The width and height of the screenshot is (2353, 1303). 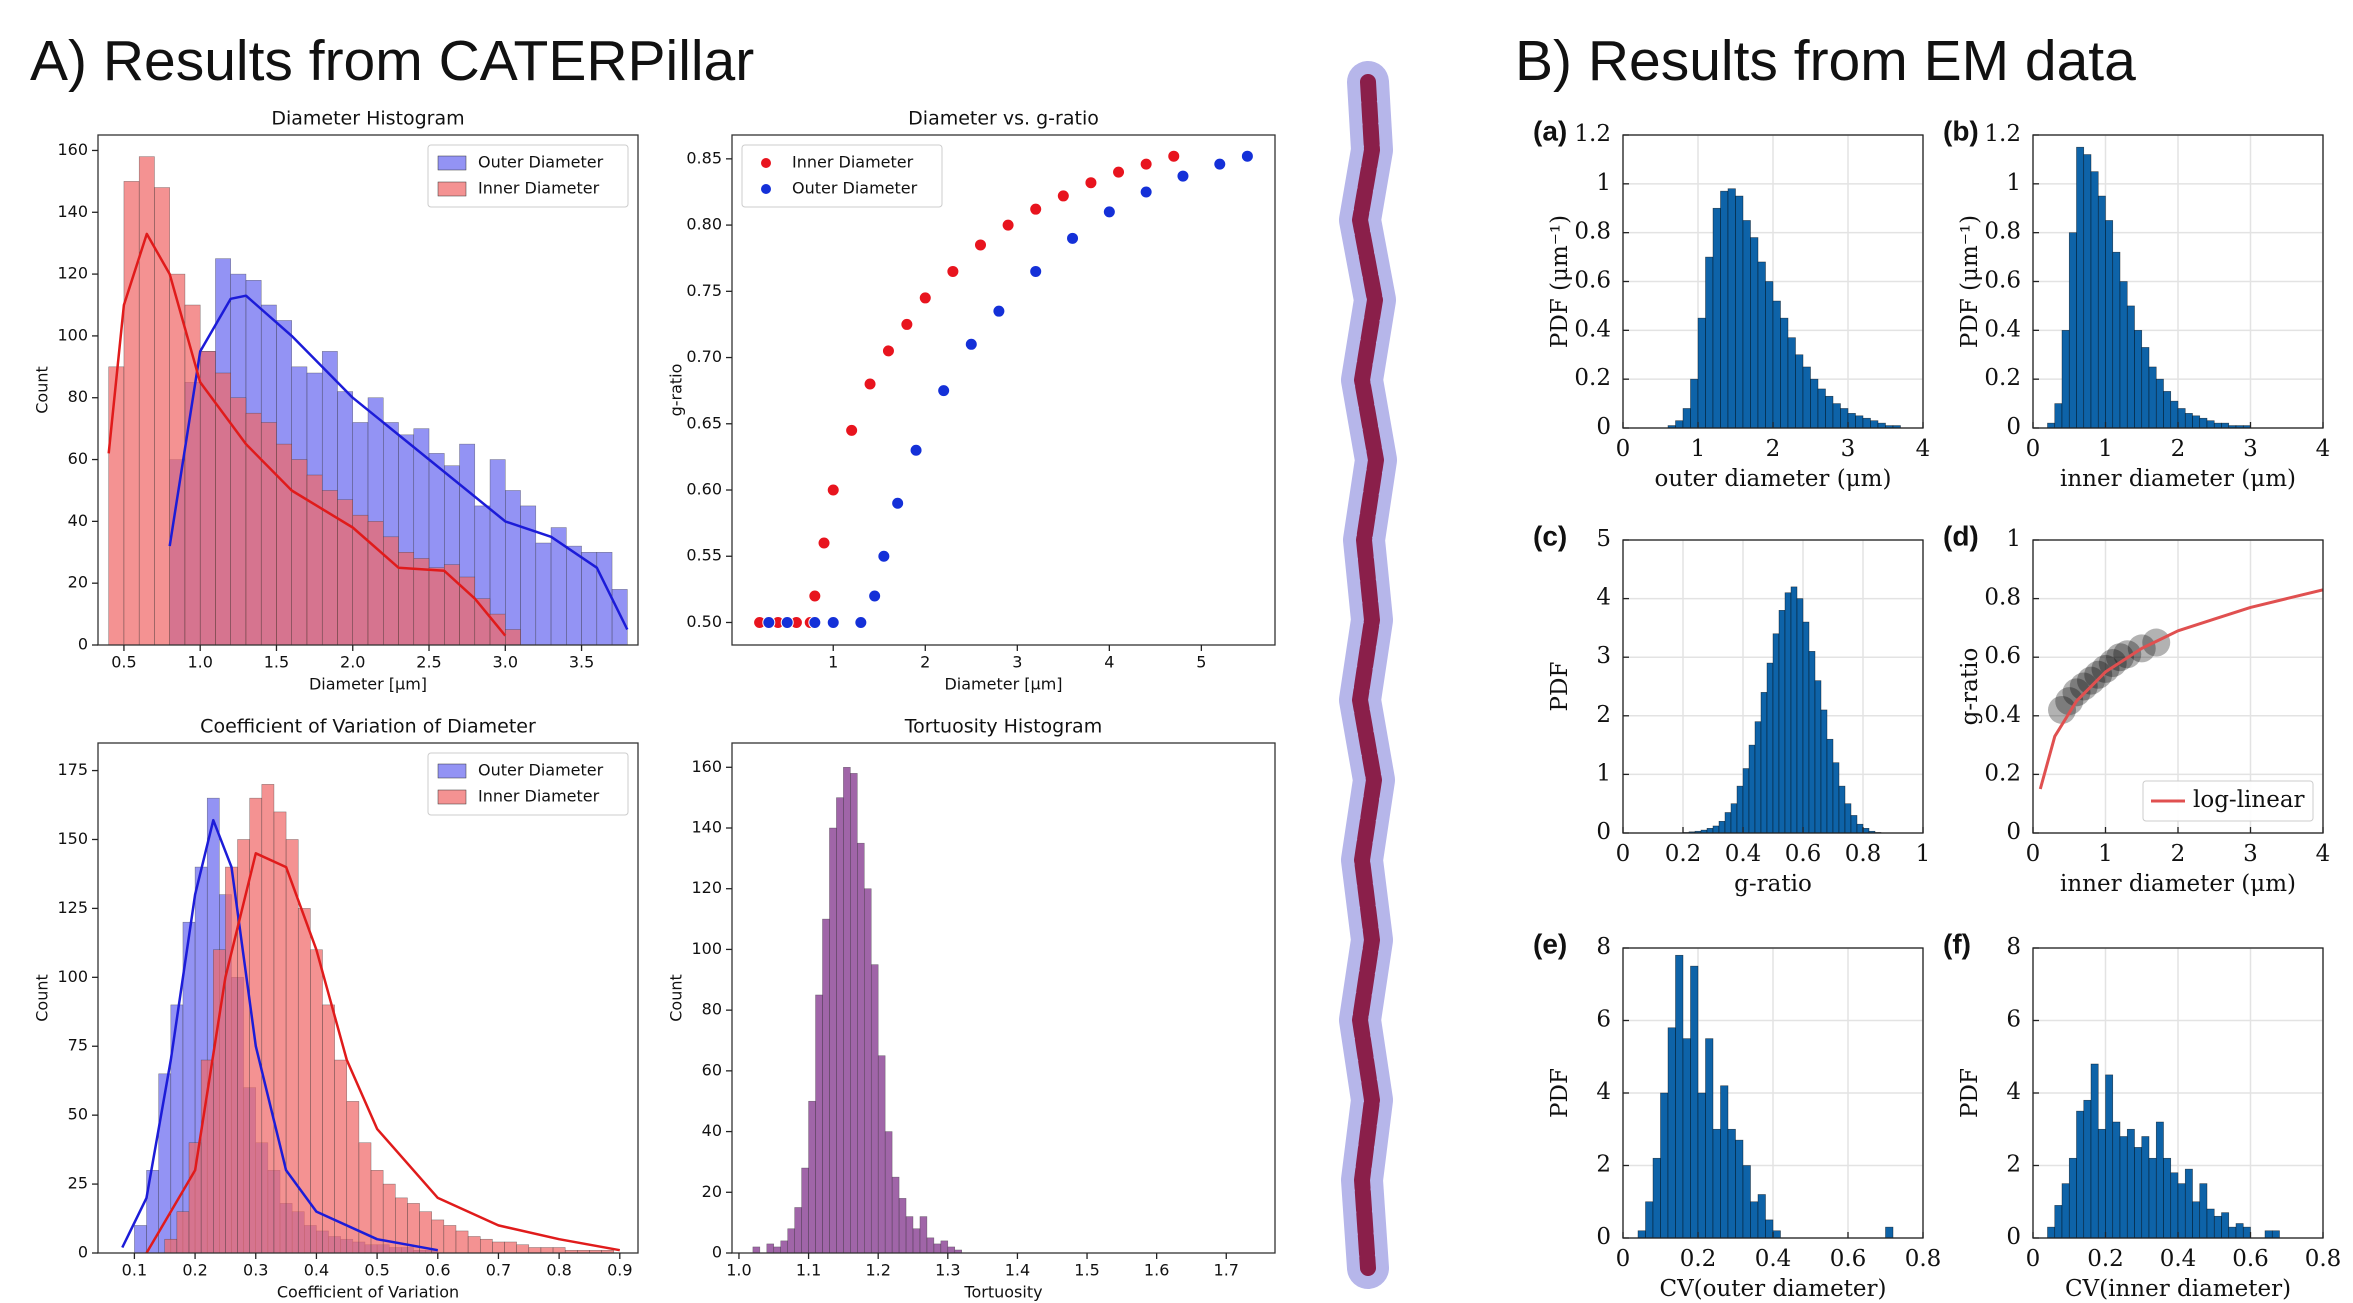 I want to click on x-tick-label: 0.8, so click(x=1863, y=854).